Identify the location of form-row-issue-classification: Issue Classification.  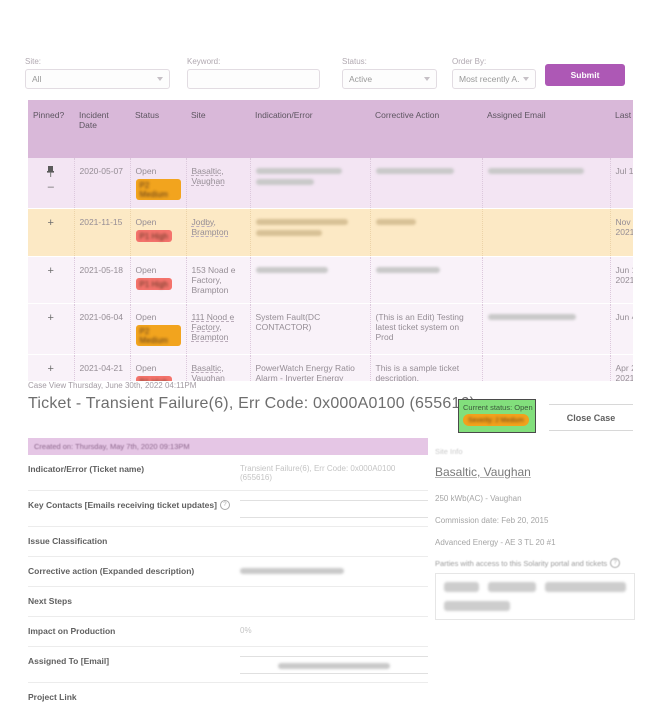
(228, 542).